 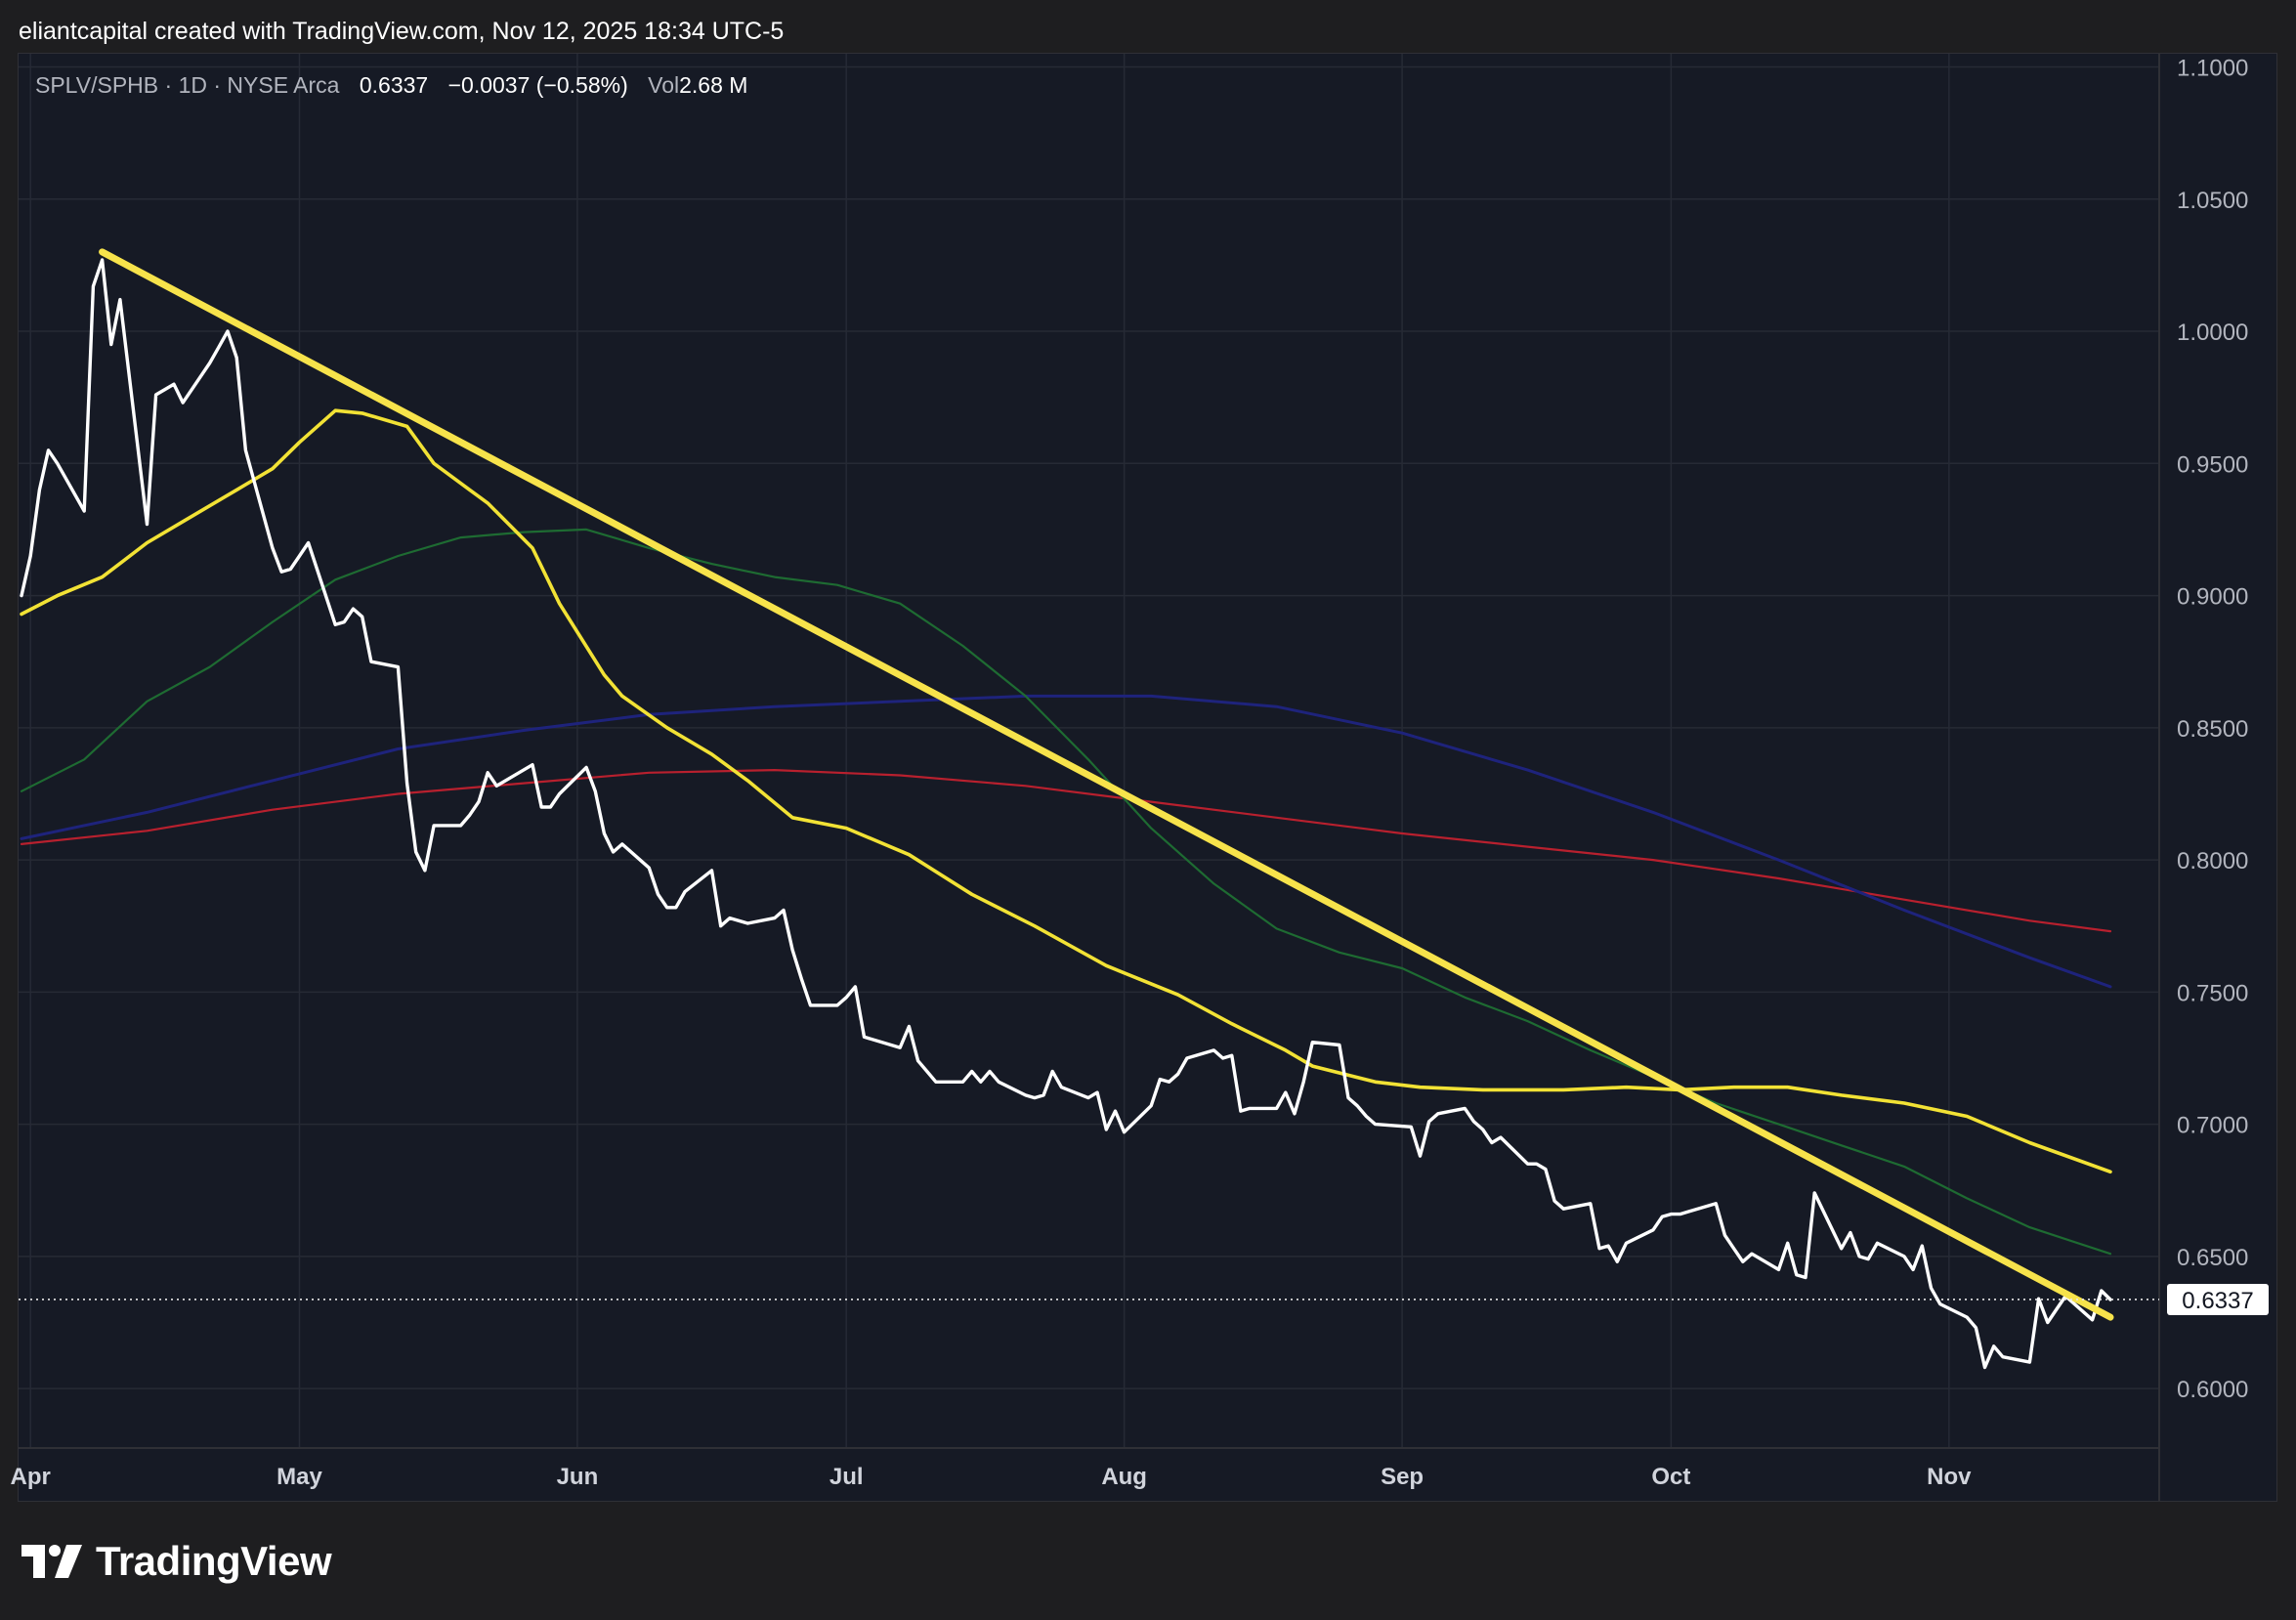 I want to click on y-tick-label: 1.0000, so click(x=2213, y=333).